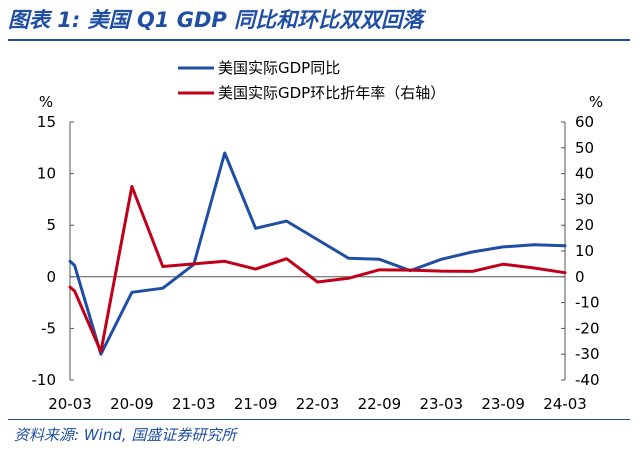 Image resolution: width=640 pixels, height=450 pixels. Describe the element at coordinates (584, 174) in the screenshot. I see `y-tick-label-right: 40` at that location.